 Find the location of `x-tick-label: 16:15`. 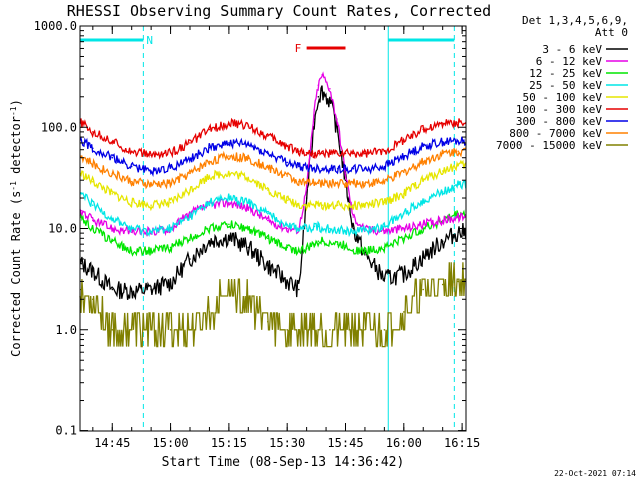

x-tick-label: 16:15 is located at coordinates (462, 443).